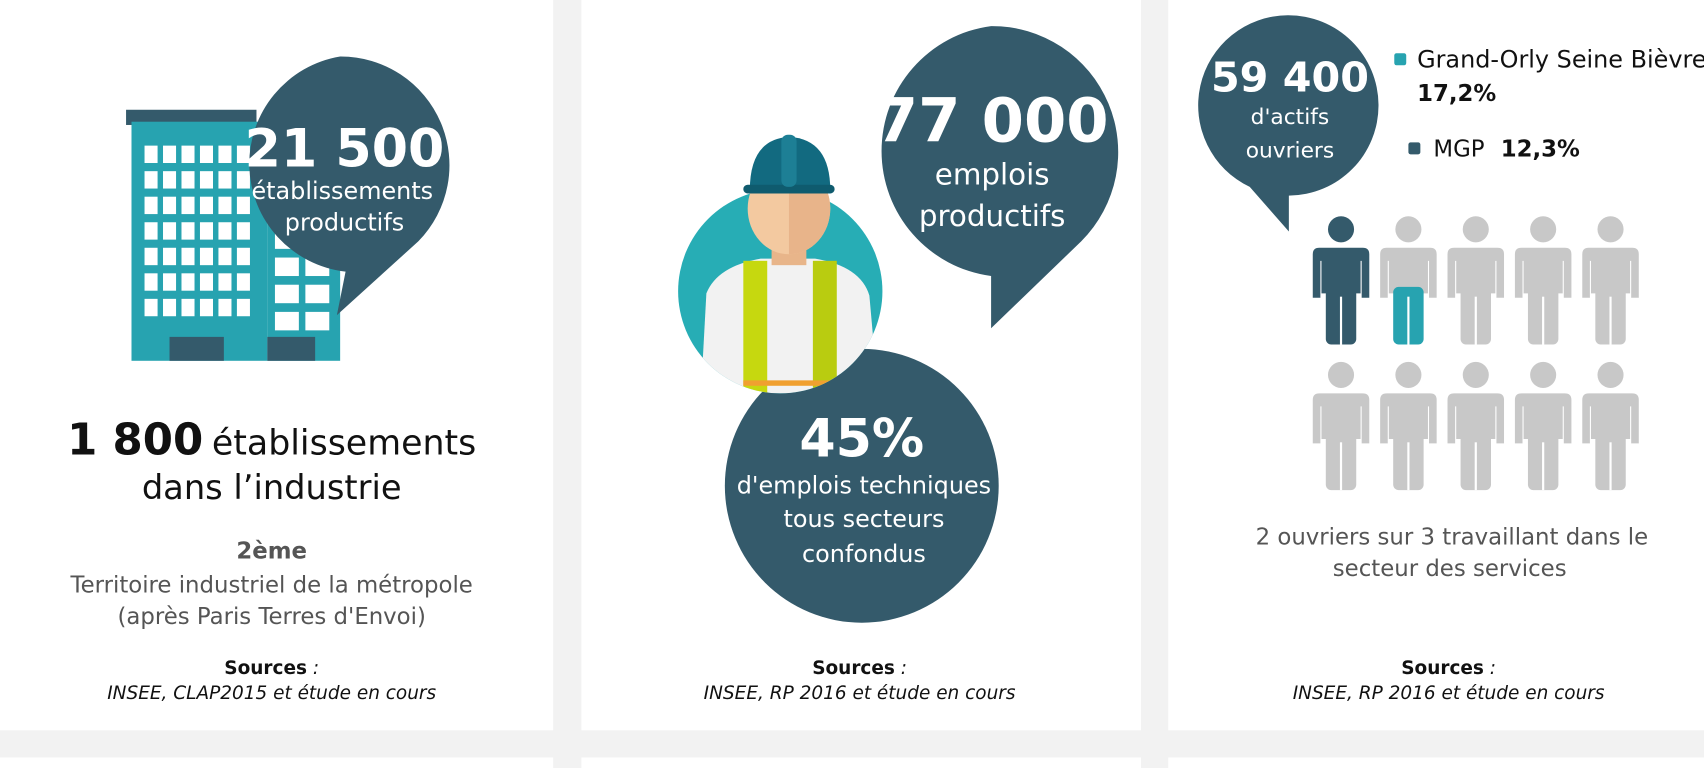 The height and width of the screenshot is (768, 1704). I want to click on stat-circle, so click(861, 485).